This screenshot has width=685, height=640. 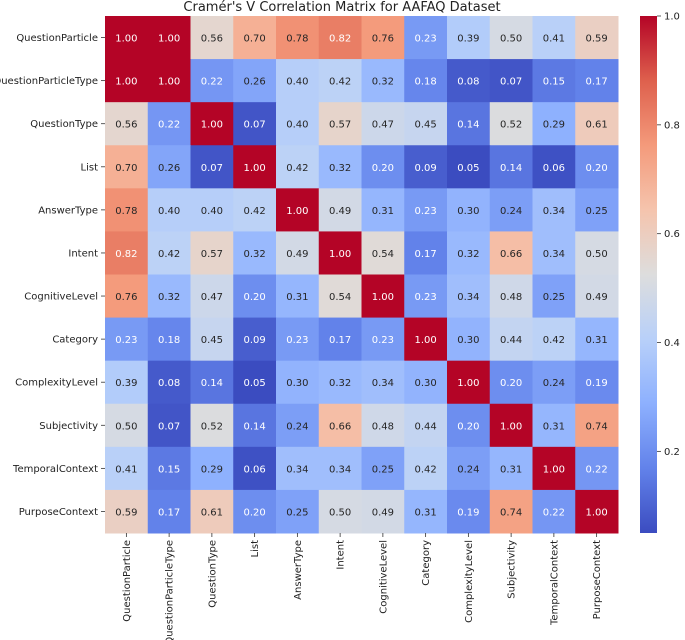 I want to click on cell-value-label-5-9: 0.66, so click(x=511, y=254).